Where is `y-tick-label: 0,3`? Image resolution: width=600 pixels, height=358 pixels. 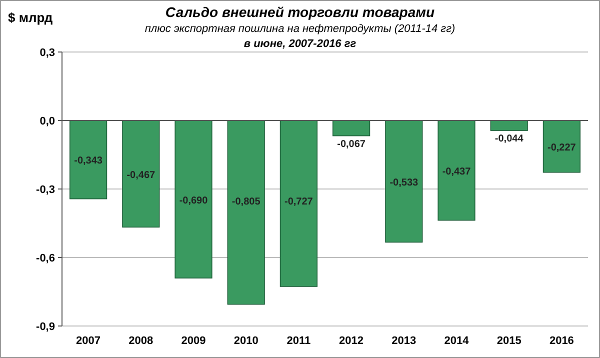 y-tick-label: 0,3 is located at coordinates (47, 52).